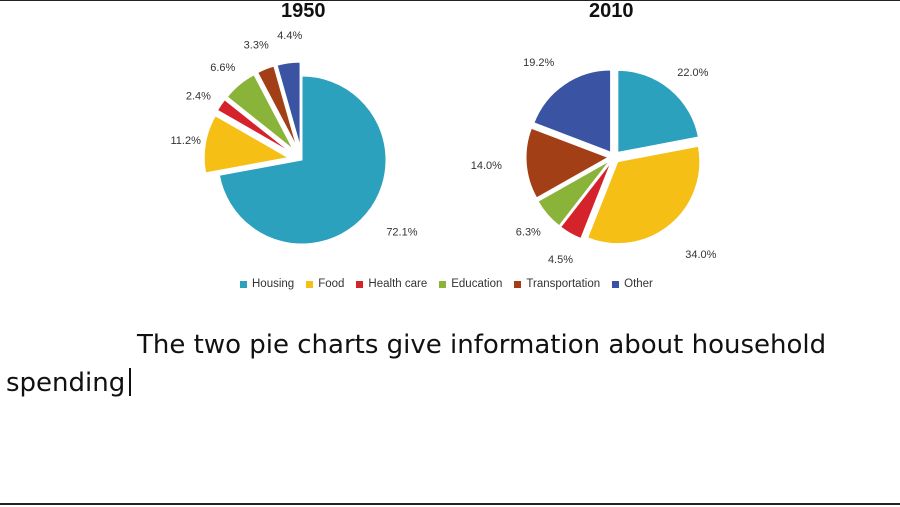 This screenshot has height=507, width=900. Describe the element at coordinates (288, 104) in the screenshot. I see `pie-slice-1950-other` at that location.